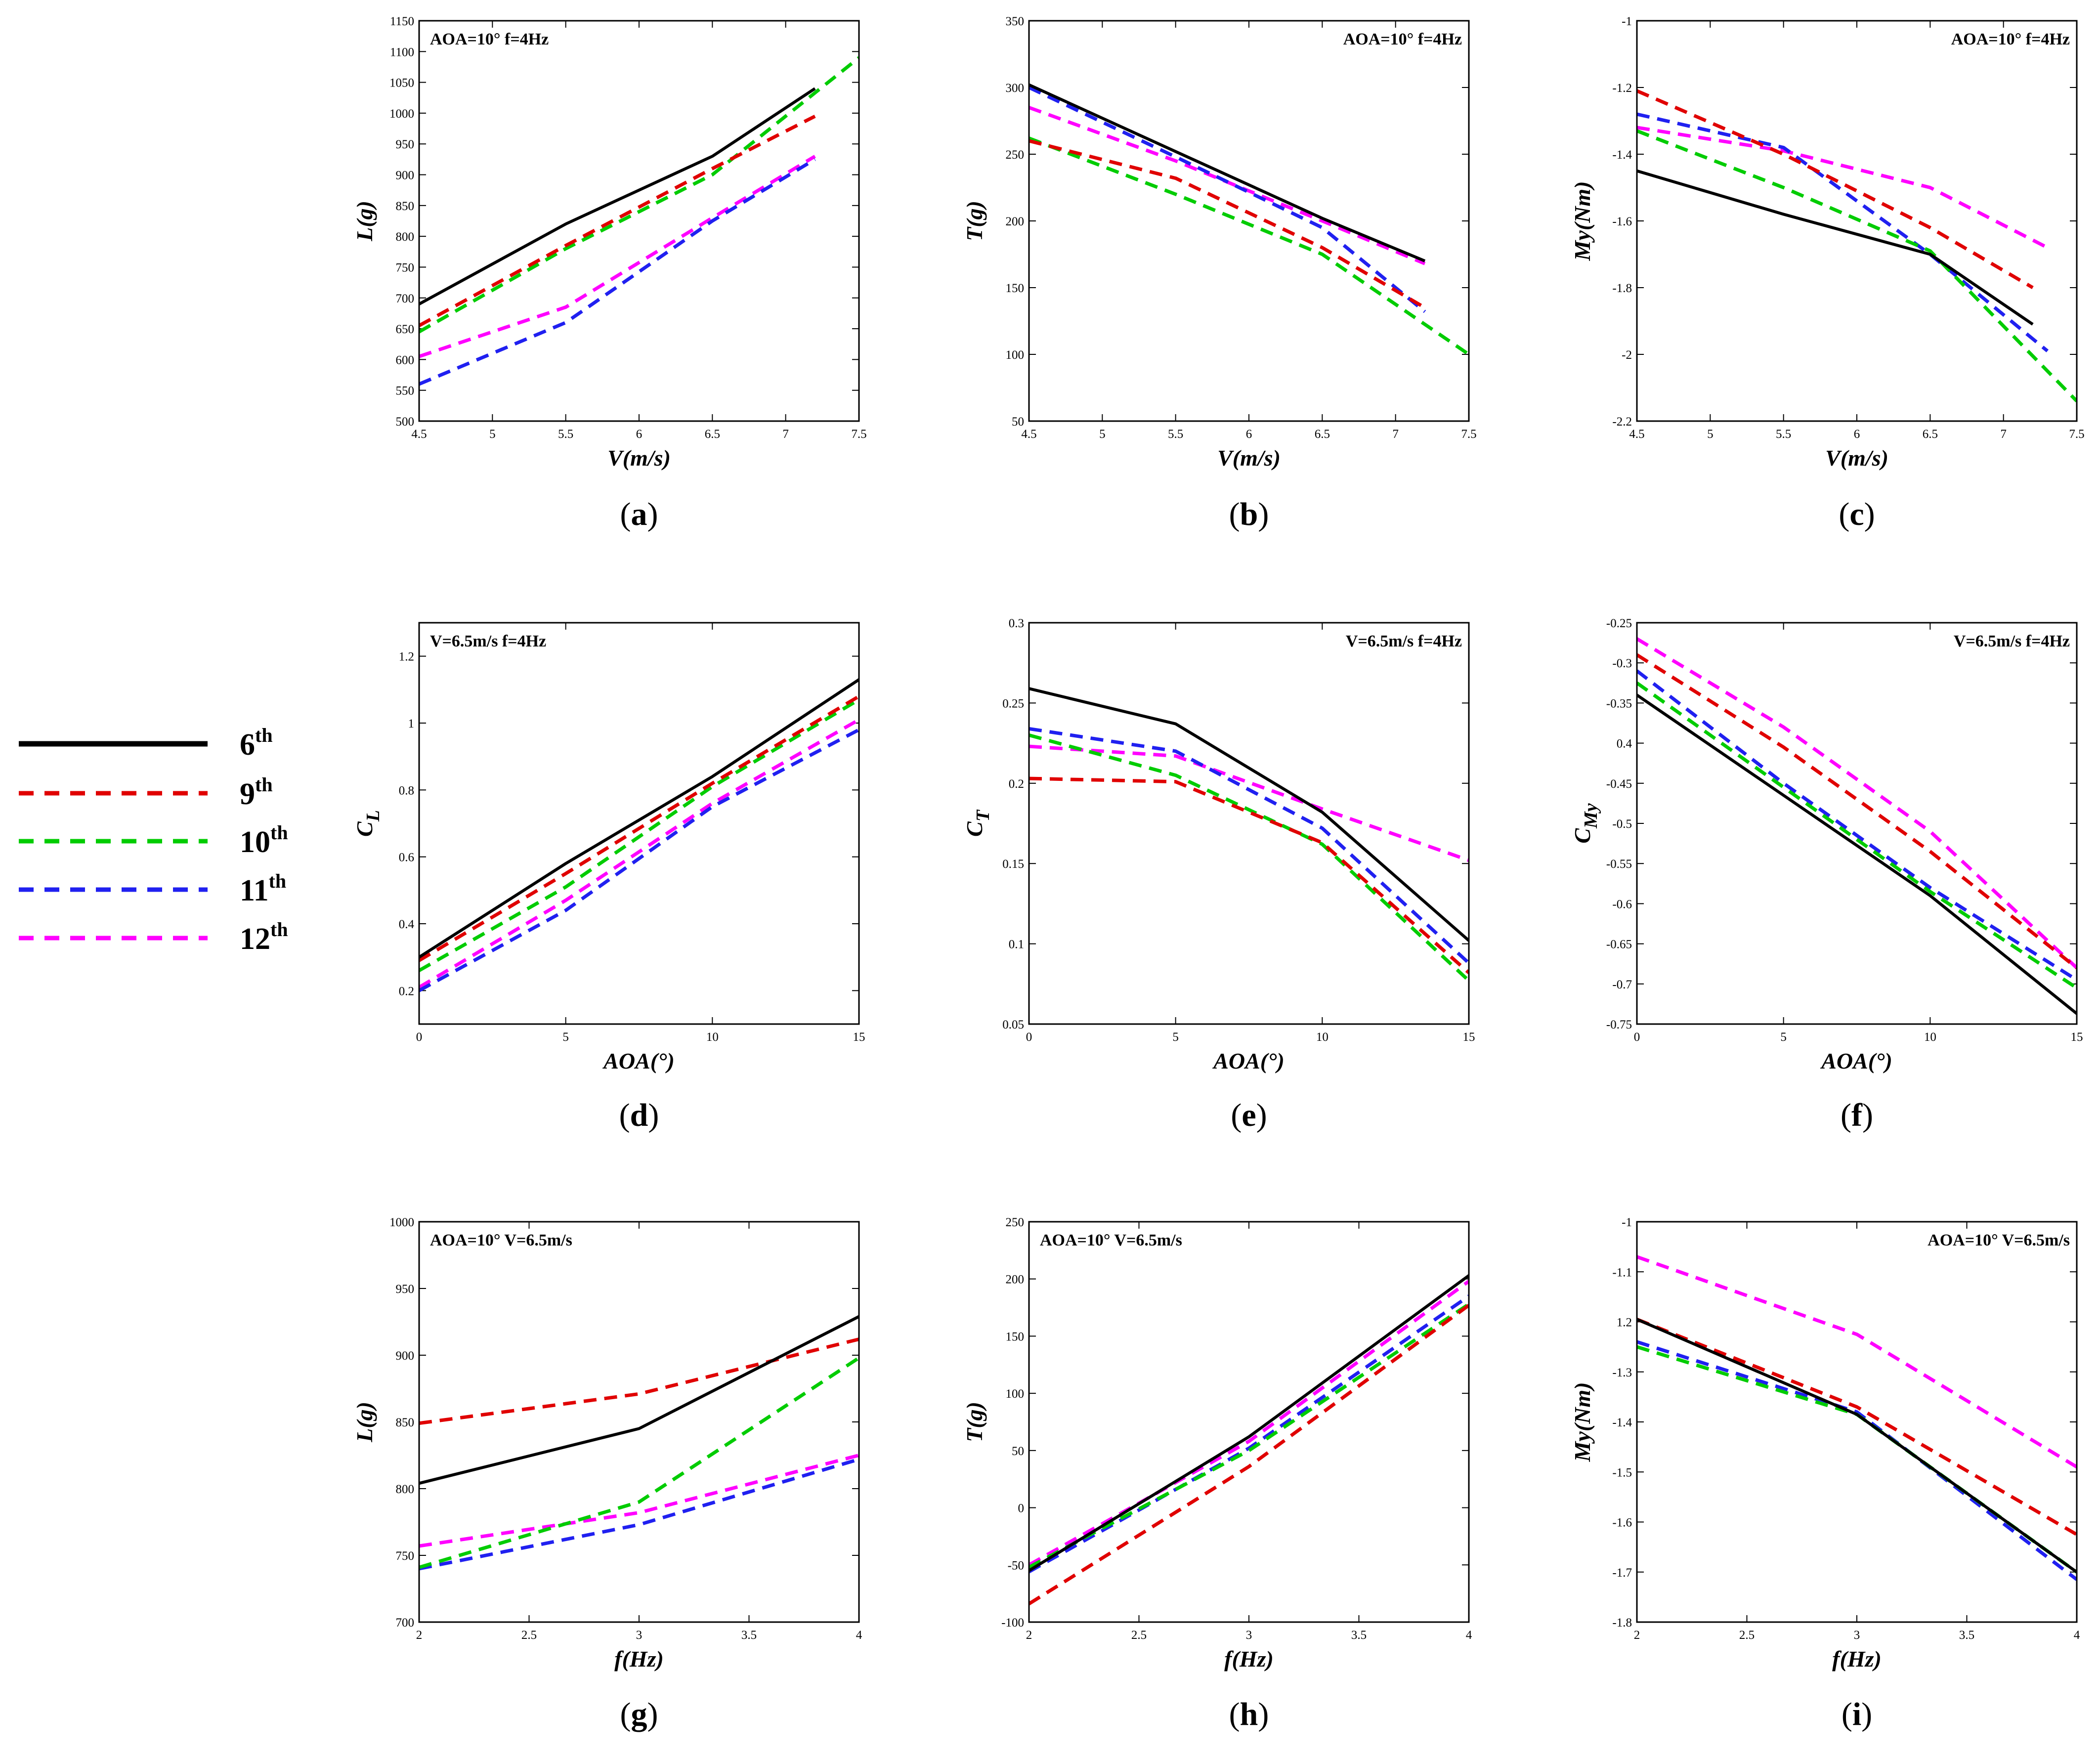 The height and width of the screenshot is (1758, 2100). I want to click on legend-label: 11th, so click(263, 888).